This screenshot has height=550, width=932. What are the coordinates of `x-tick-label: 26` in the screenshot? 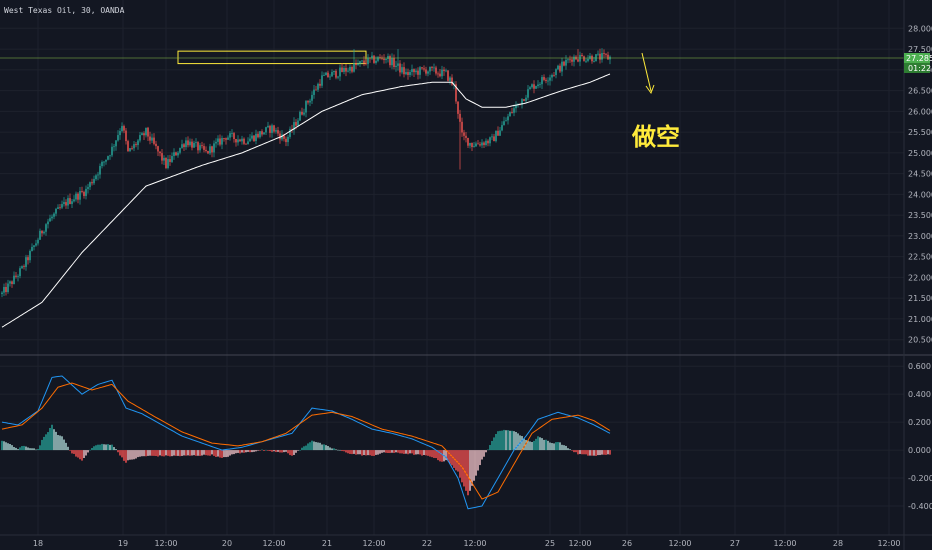 It's located at (627, 543).